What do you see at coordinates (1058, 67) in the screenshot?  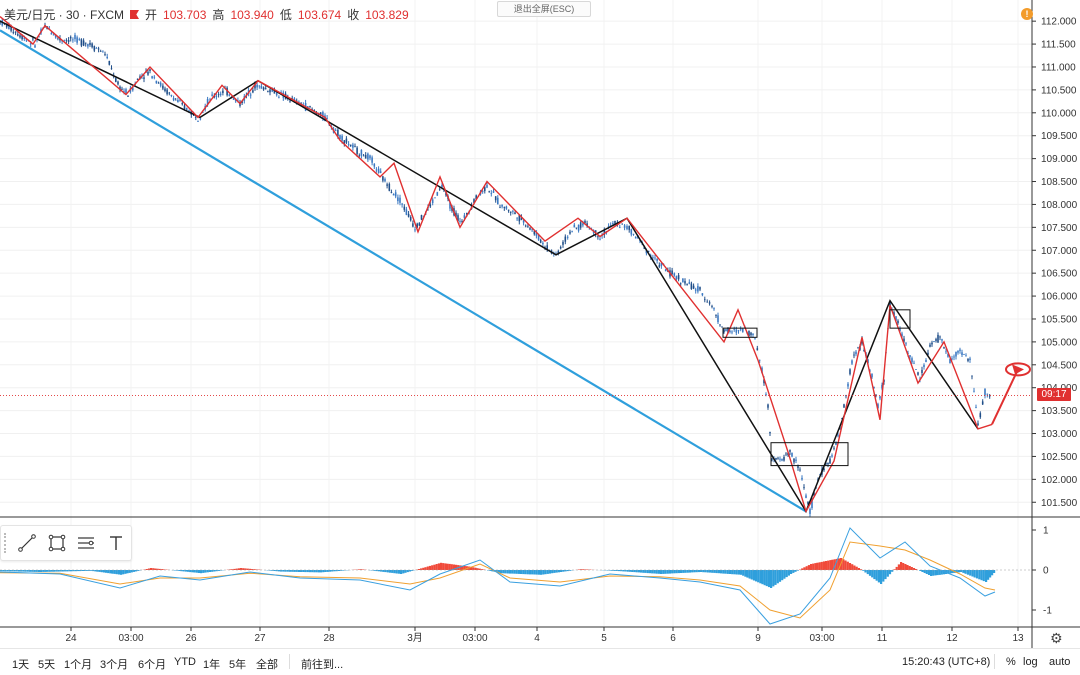 I see `price-tick-label: 111.000` at bounding box center [1058, 67].